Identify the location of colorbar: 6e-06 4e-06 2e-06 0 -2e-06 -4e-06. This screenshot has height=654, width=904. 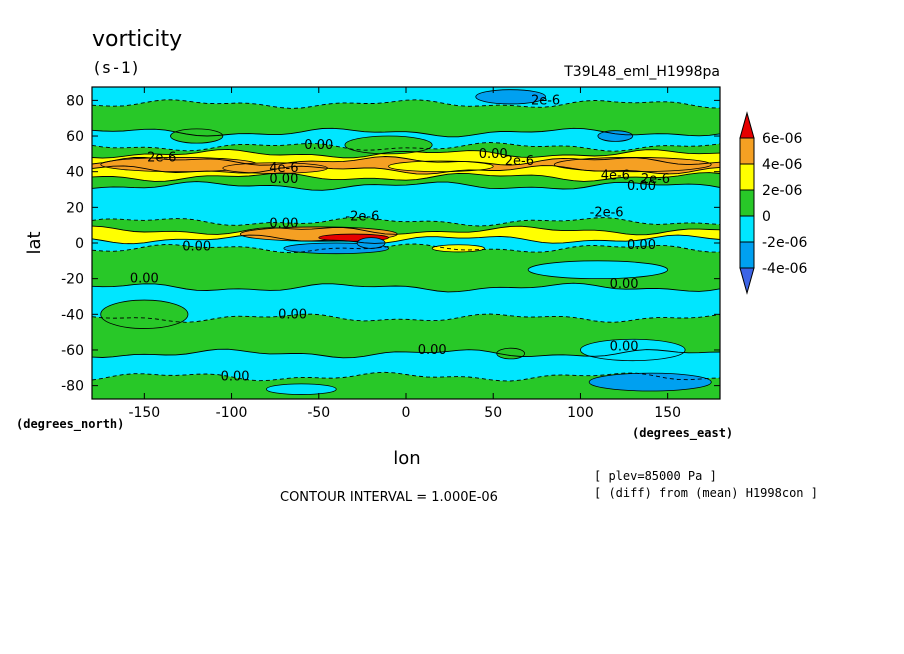
(773, 203).